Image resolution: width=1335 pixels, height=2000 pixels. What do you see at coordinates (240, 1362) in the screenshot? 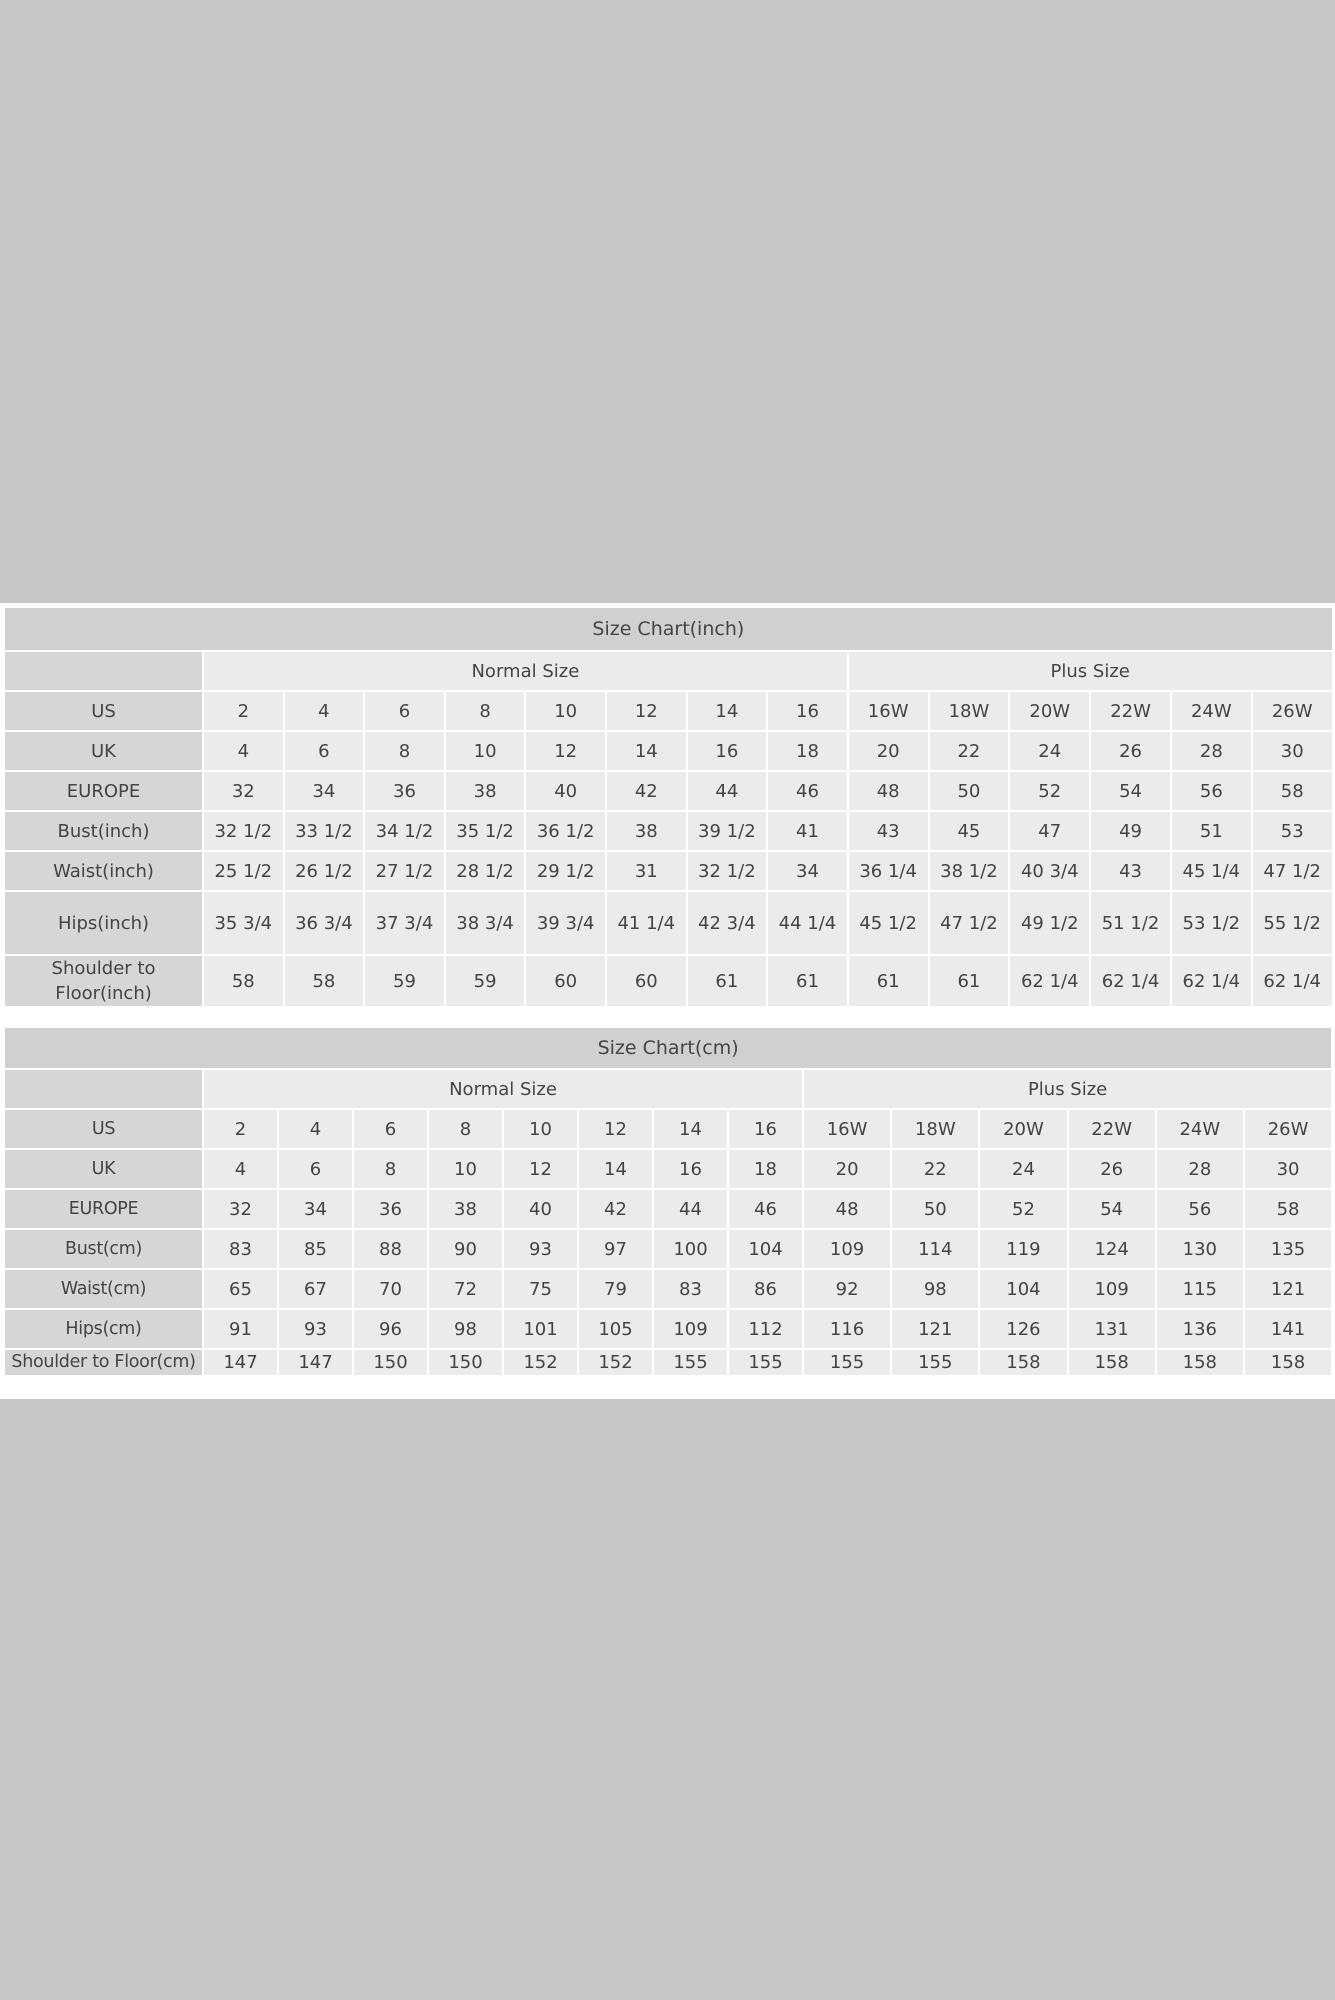
I see `size-cell: 147` at bounding box center [240, 1362].